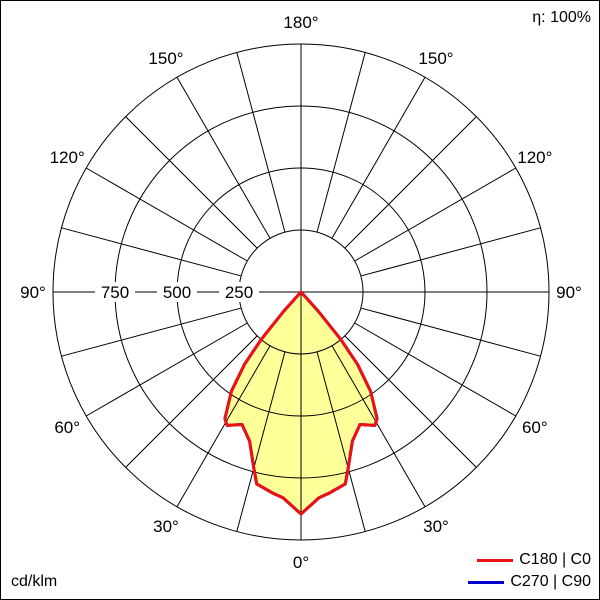  What do you see at coordinates (550, 581) in the screenshot?
I see `legend-label: C270 | C90` at bounding box center [550, 581].